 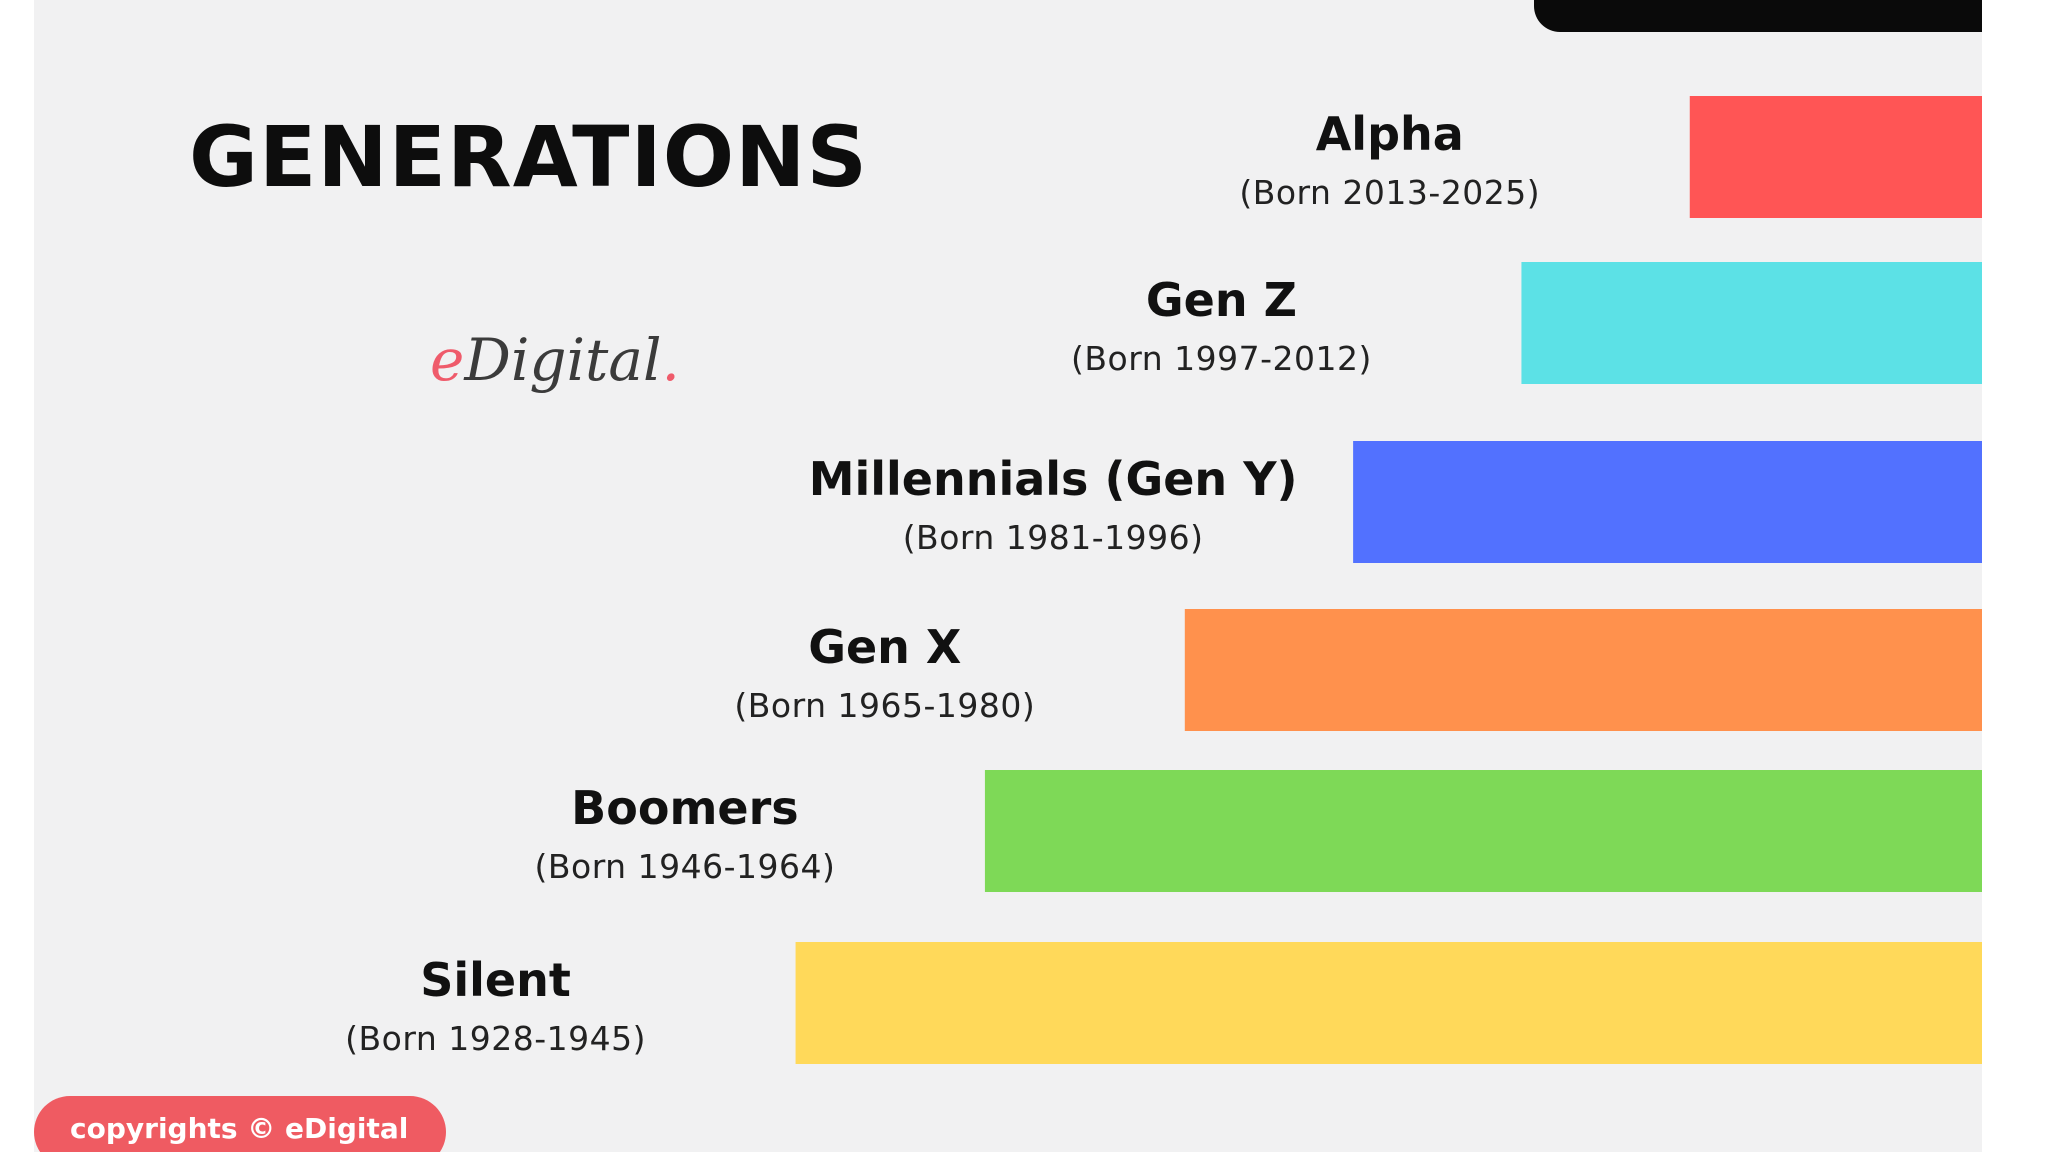 I want to click on bar-silent, so click(x=1388, y=1003).